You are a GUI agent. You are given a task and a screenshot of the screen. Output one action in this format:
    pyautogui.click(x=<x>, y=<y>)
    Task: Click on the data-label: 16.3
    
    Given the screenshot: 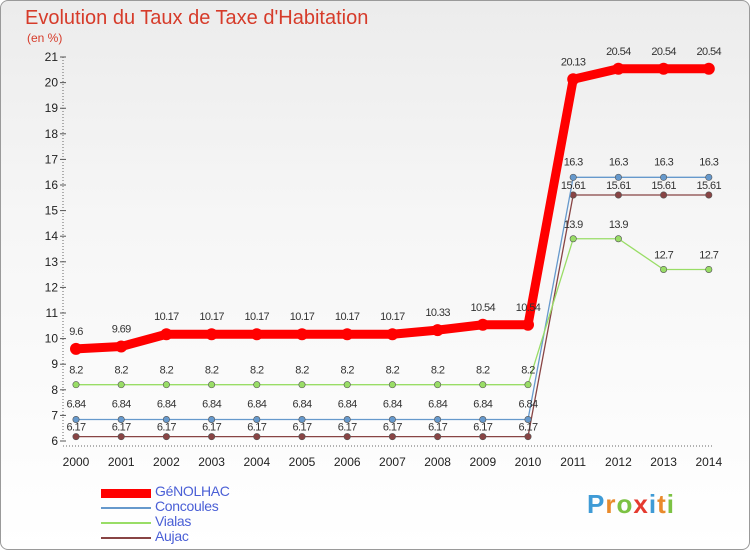 What is the action you would take?
    pyautogui.click(x=663, y=162)
    